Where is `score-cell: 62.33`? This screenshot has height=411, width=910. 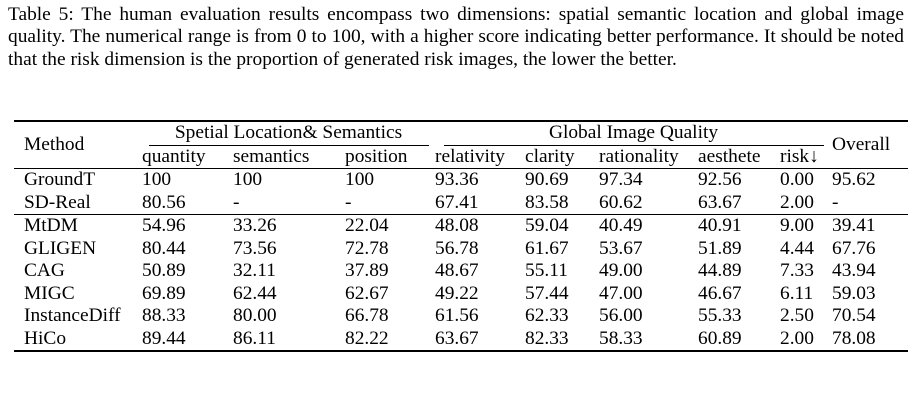
score-cell: 62.33 is located at coordinates (547, 315).